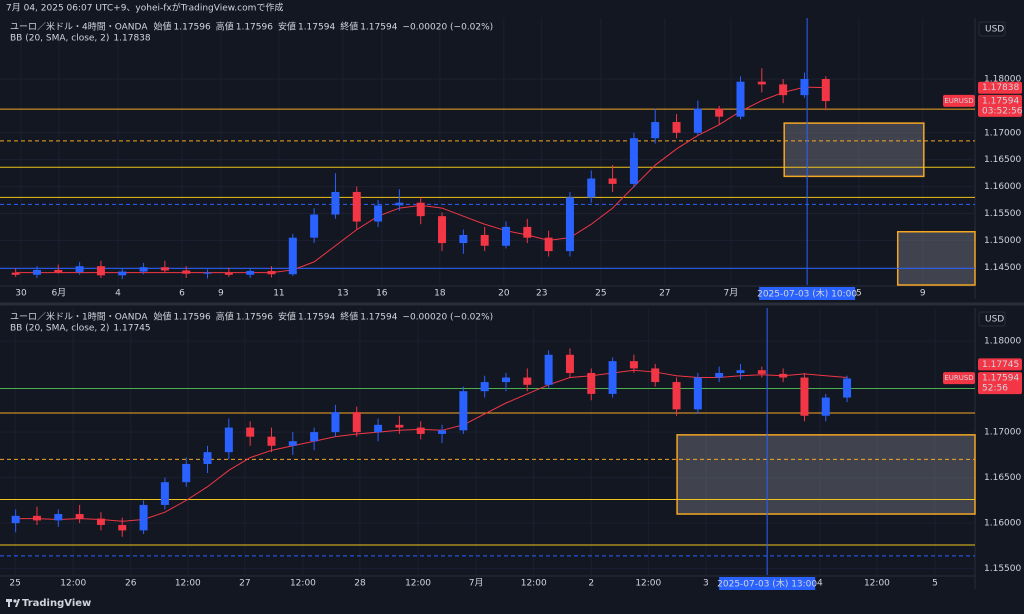 This screenshot has width=1024, height=614. I want to click on x-tick-label: 20, so click(504, 294).